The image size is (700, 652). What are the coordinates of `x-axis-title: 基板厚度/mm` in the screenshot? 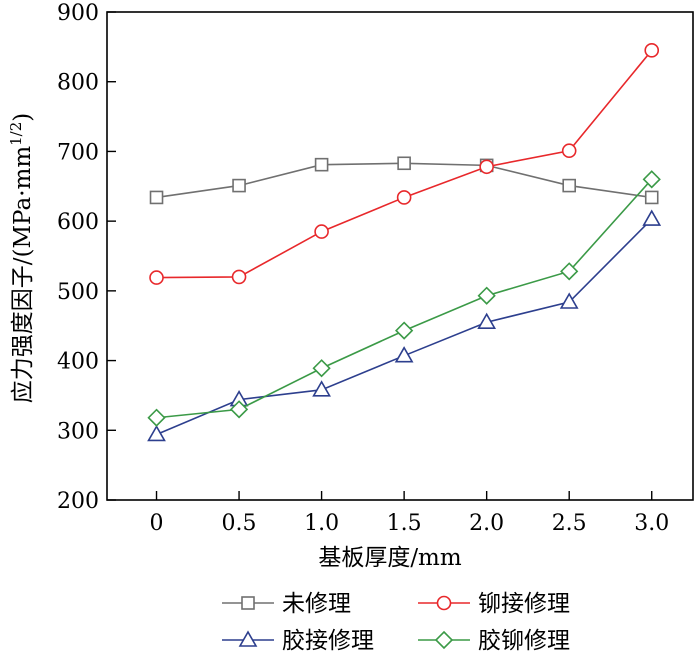 It's located at (390, 558).